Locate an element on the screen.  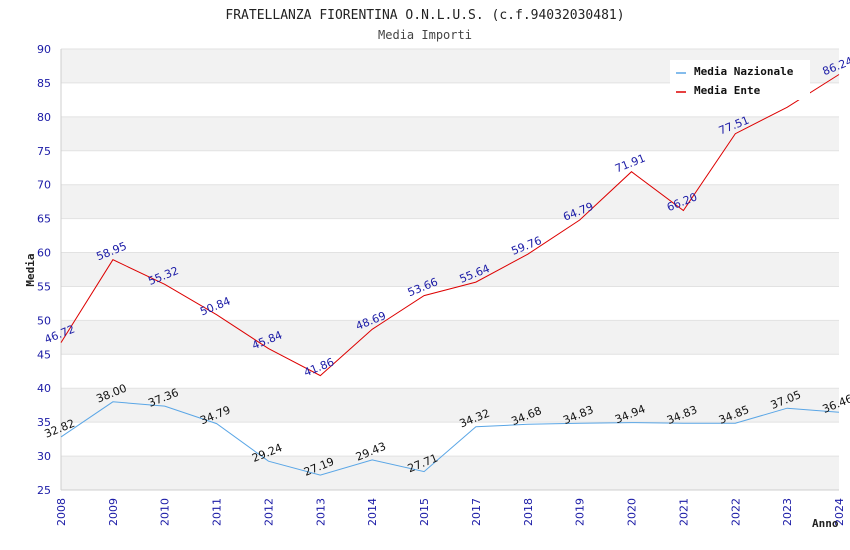
y-tick-label: 45 is located at coordinates (44, 354).